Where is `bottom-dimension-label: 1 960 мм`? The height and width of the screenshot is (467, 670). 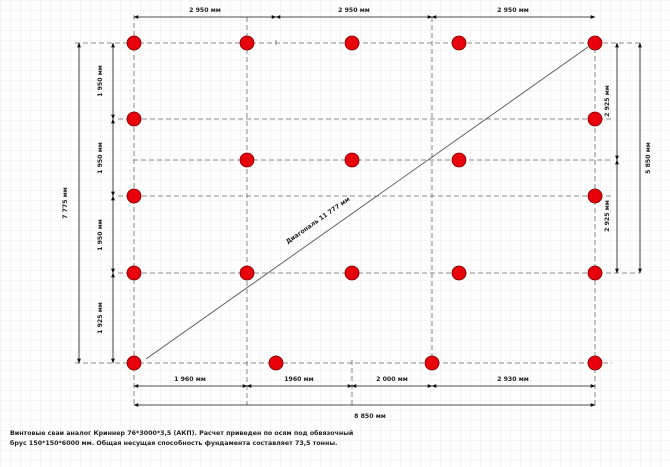 bottom-dimension-label: 1 960 мм is located at coordinates (190, 379).